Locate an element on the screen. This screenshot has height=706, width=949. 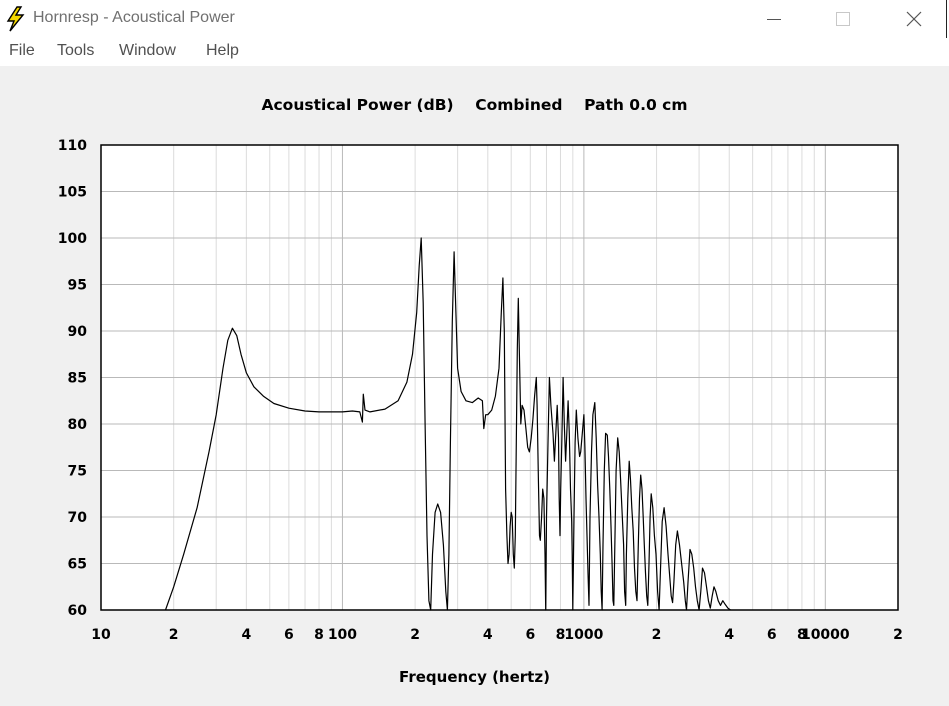
minimize-icon is located at coordinates (774, 19).